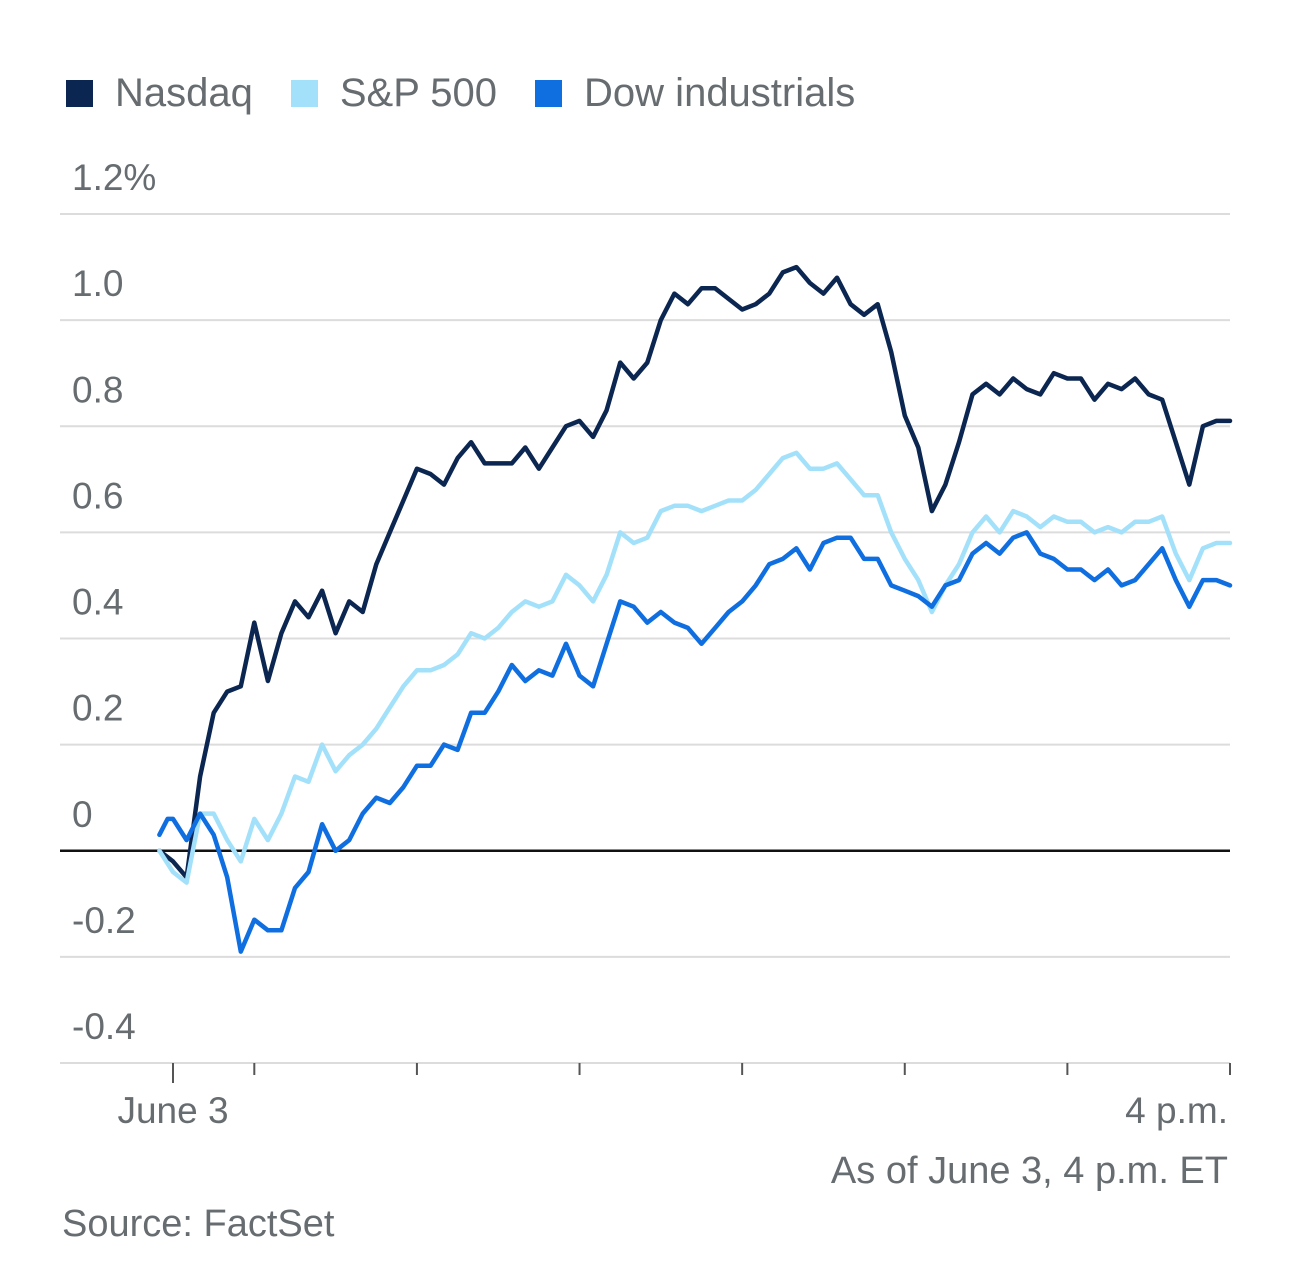 Image resolution: width=1290 pixels, height=1278 pixels. Describe the element at coordinates (97, 708) in the screenshot. I see `y-tick-label: 0.2` at that location.